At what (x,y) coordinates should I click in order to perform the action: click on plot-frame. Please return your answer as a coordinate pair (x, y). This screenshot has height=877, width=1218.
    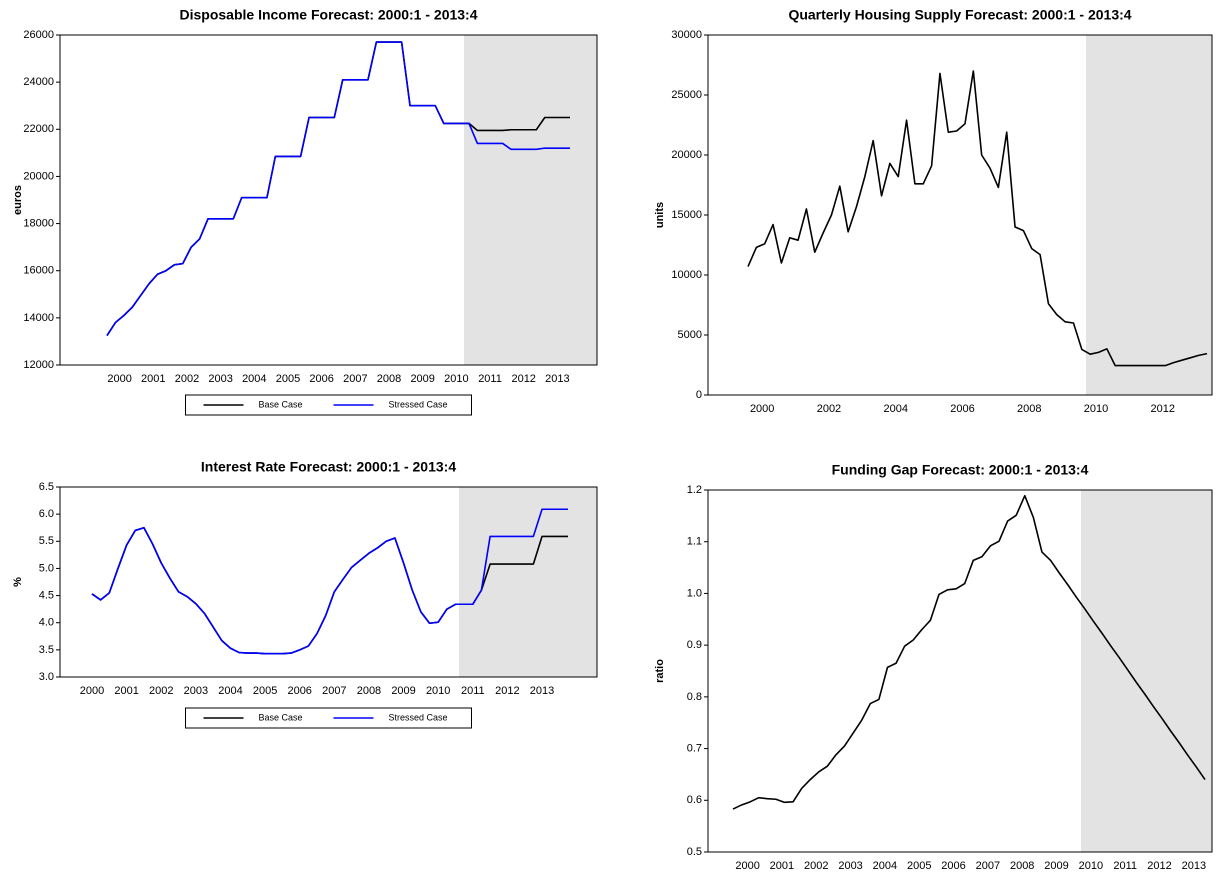
    Looking at the image, I should click on (328, 582).